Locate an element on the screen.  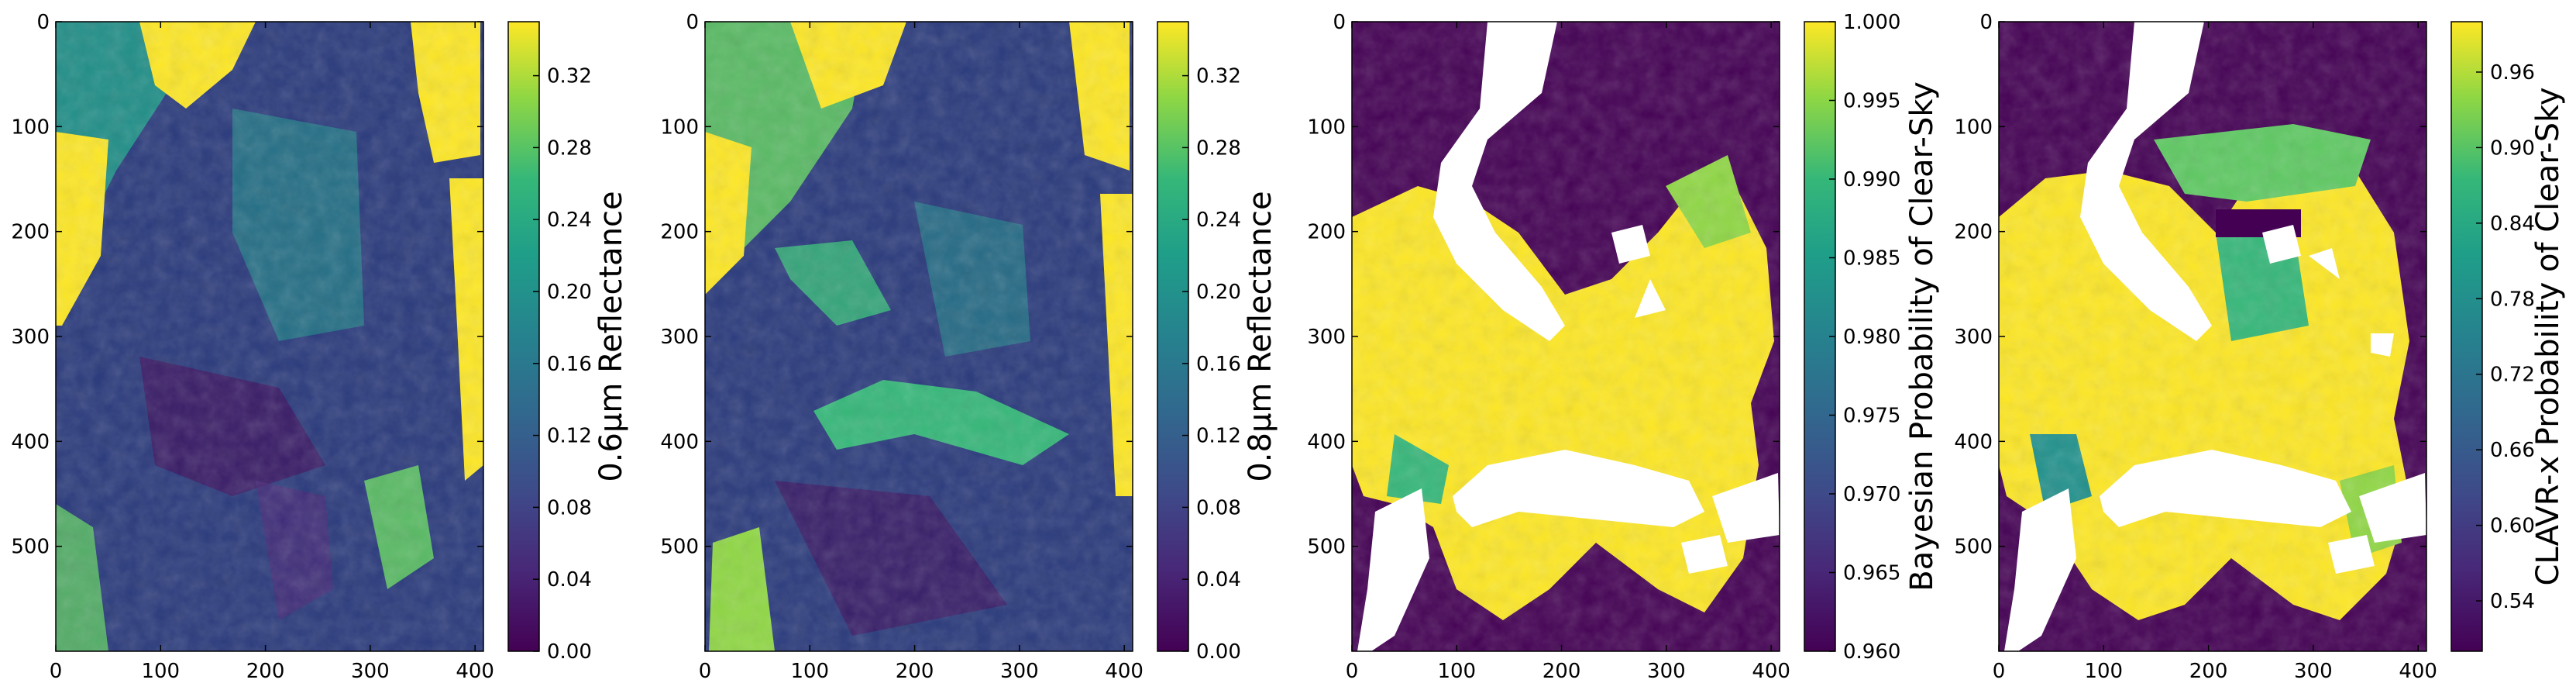
y-ticks-2: 0 100 200 300 400 500 is located at coordinates (896, 285).